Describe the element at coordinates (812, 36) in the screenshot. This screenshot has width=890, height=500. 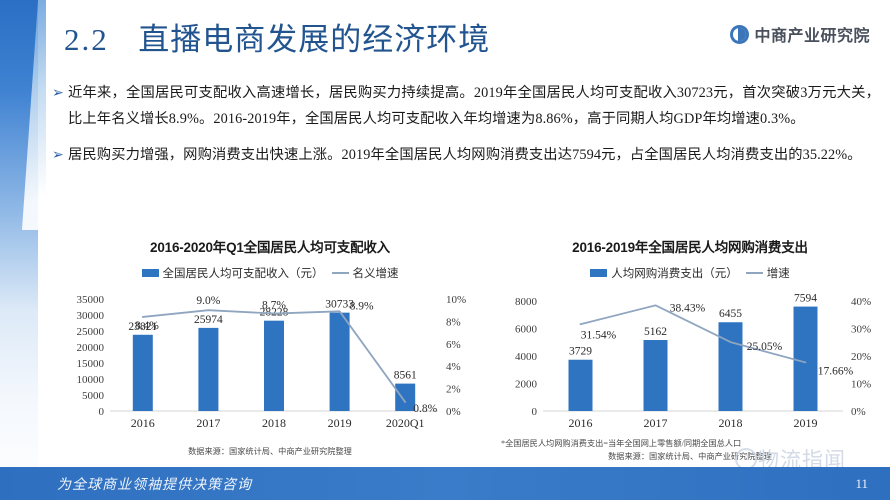
I see `brand-logo-text: 中商产业研究院` at that location.